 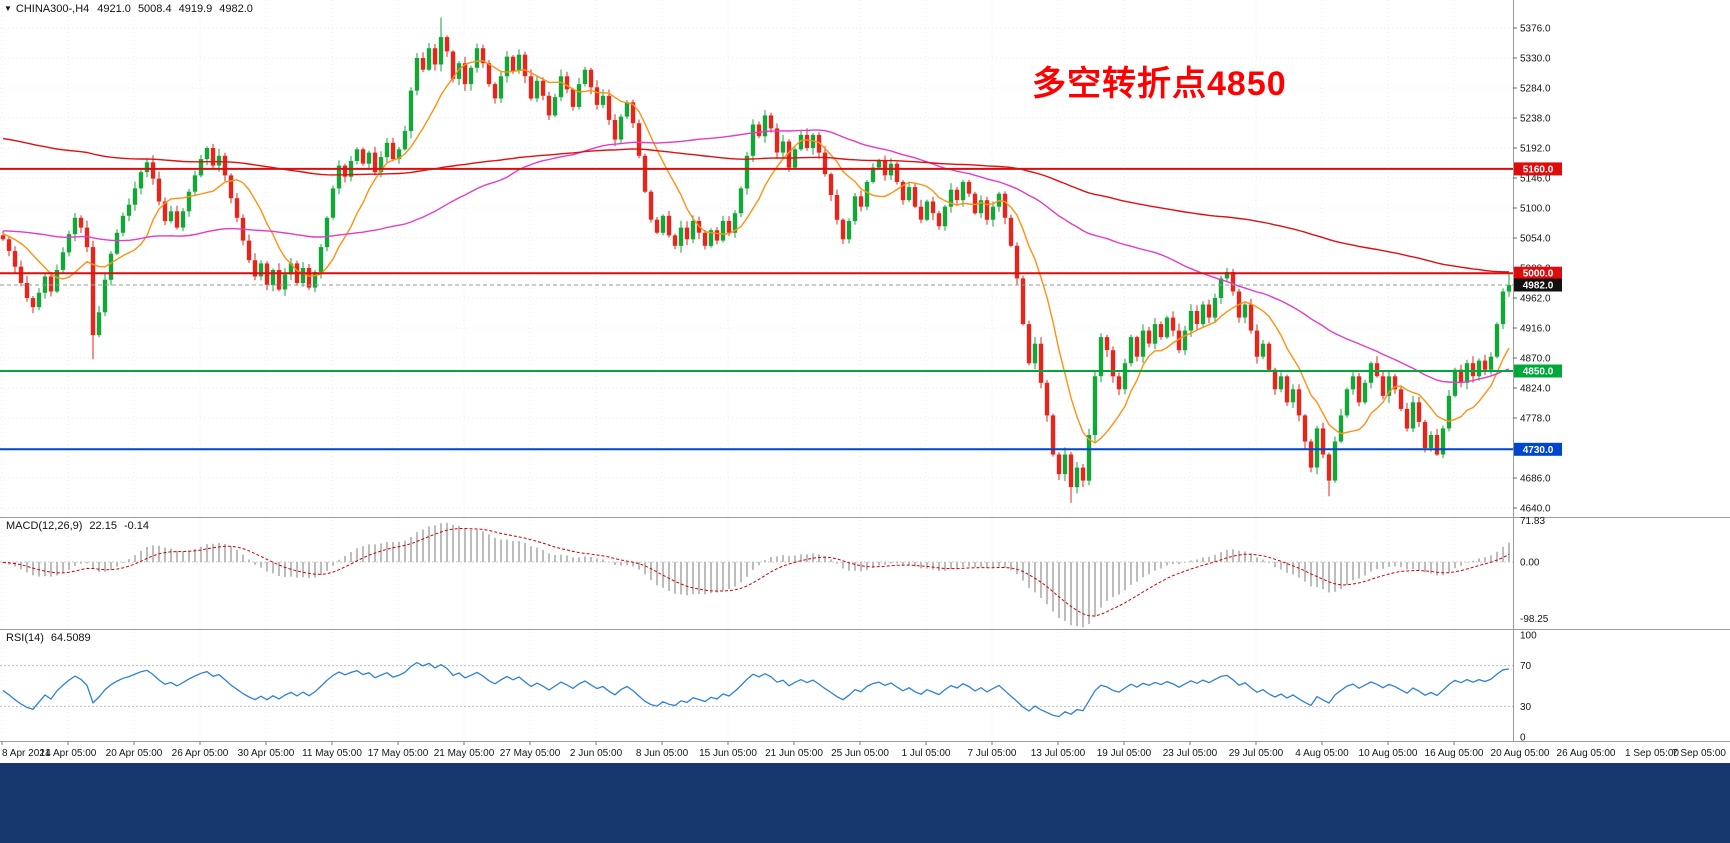 I want to click on chart-header: ▼ CHINA300-,H4 4921.0 5008.4 4919.9 4982.0, so click(x=132, y=9).